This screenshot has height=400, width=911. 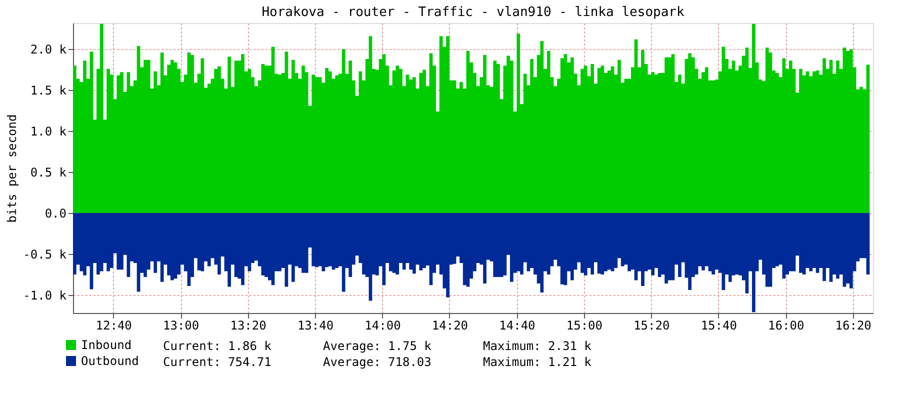 I want to click on text: Maximum: 2.31 k, so click(x=537, y=346).